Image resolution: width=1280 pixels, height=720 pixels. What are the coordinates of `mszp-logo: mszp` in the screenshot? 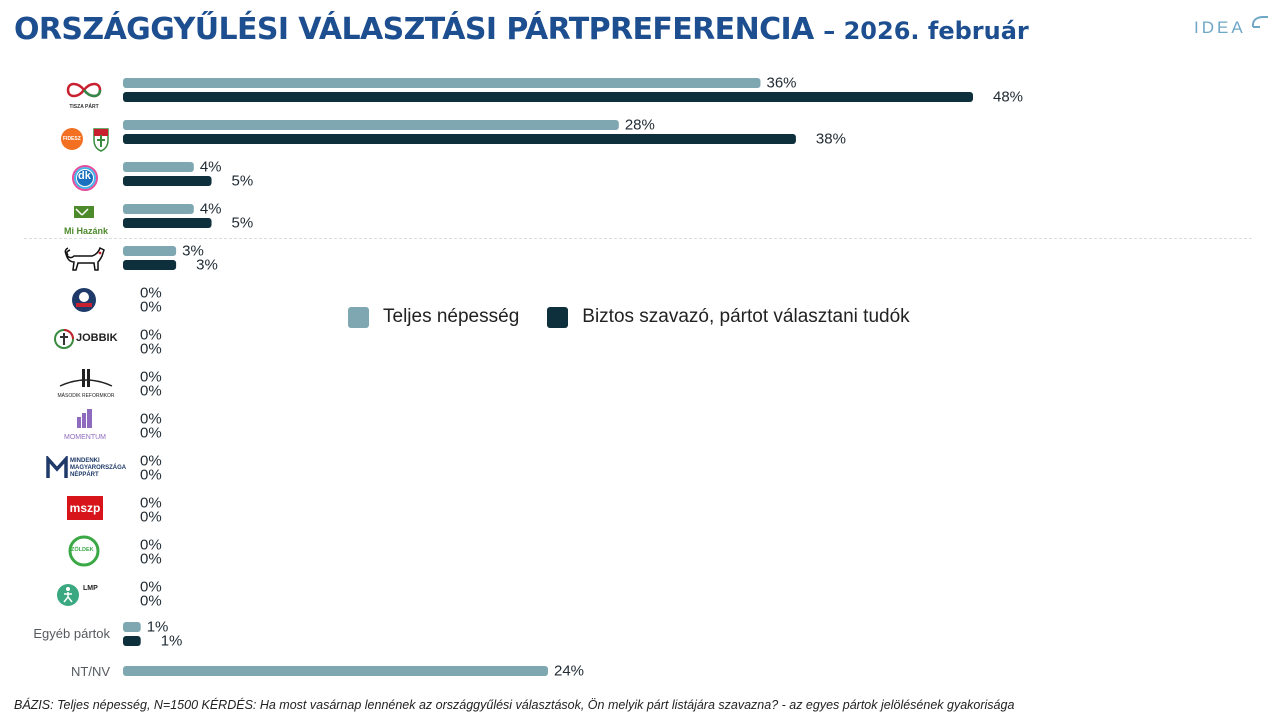 It's located at (85, 508).